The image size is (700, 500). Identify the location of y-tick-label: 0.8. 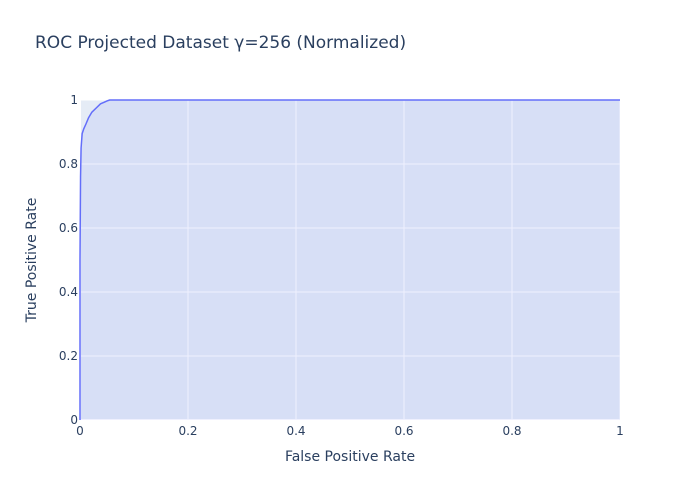
(68, 164).